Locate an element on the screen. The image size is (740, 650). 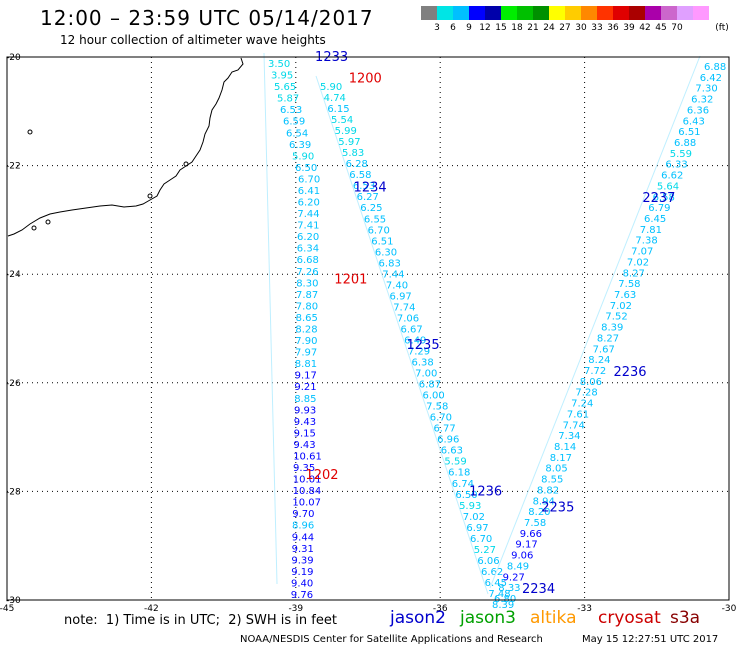
colorbar-tick: 3 is located at coordinates (437, 28).